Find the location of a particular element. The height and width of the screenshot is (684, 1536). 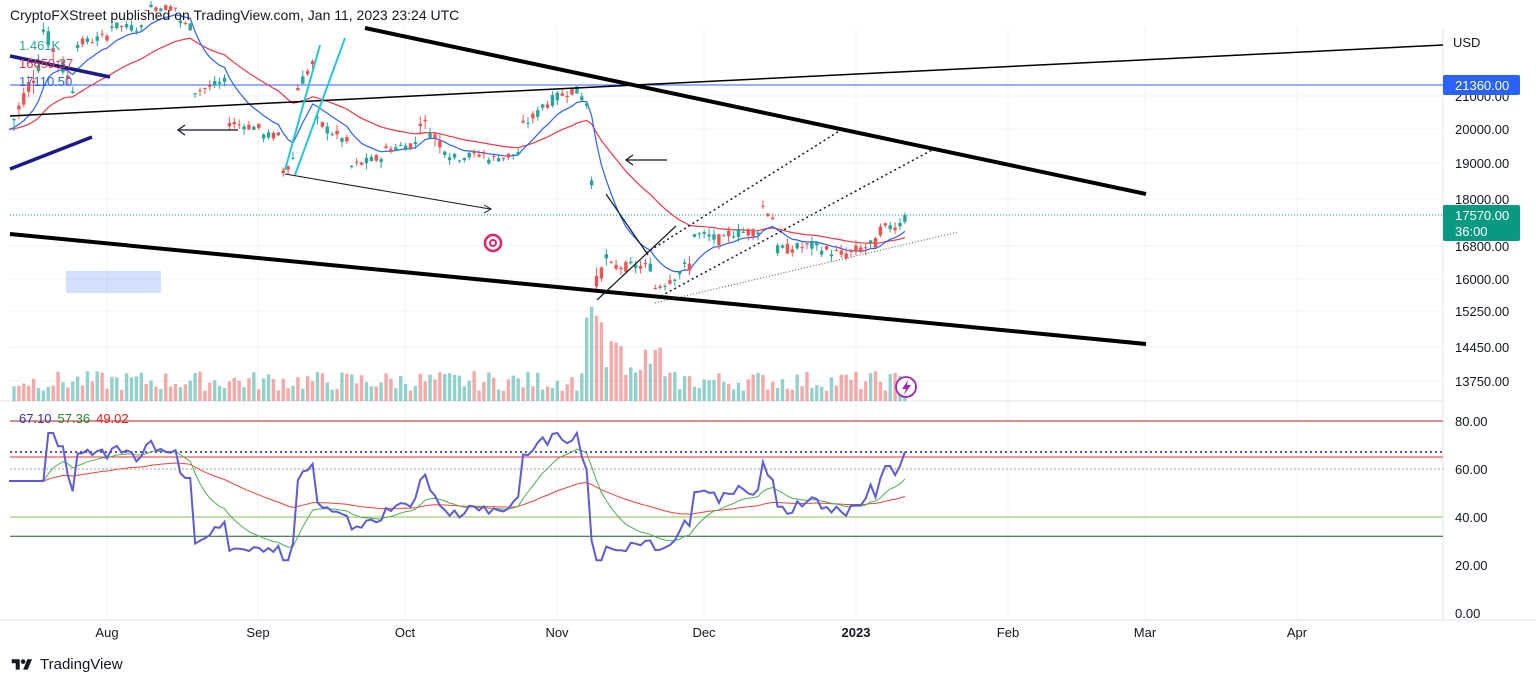

price-axis-label: 19000.00 is located at coordinates (1482, 163).